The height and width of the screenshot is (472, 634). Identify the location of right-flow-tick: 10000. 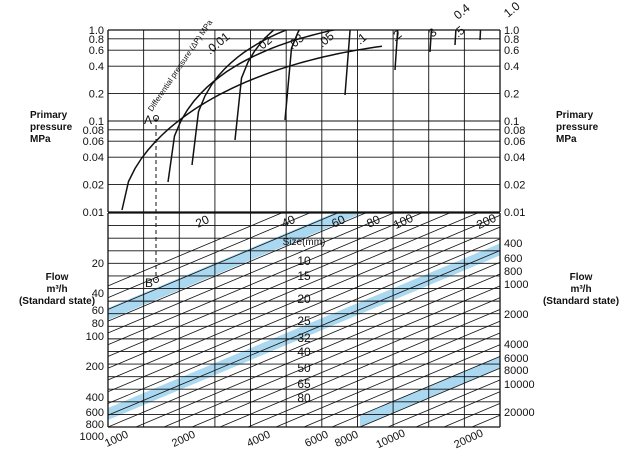
(519, 385).